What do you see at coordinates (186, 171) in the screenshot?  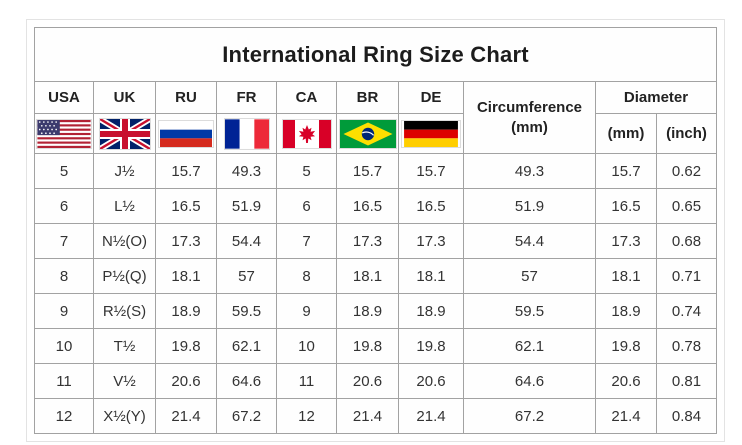 I see `ru-size-cell: 15.7` at bounding box center [186, 171].